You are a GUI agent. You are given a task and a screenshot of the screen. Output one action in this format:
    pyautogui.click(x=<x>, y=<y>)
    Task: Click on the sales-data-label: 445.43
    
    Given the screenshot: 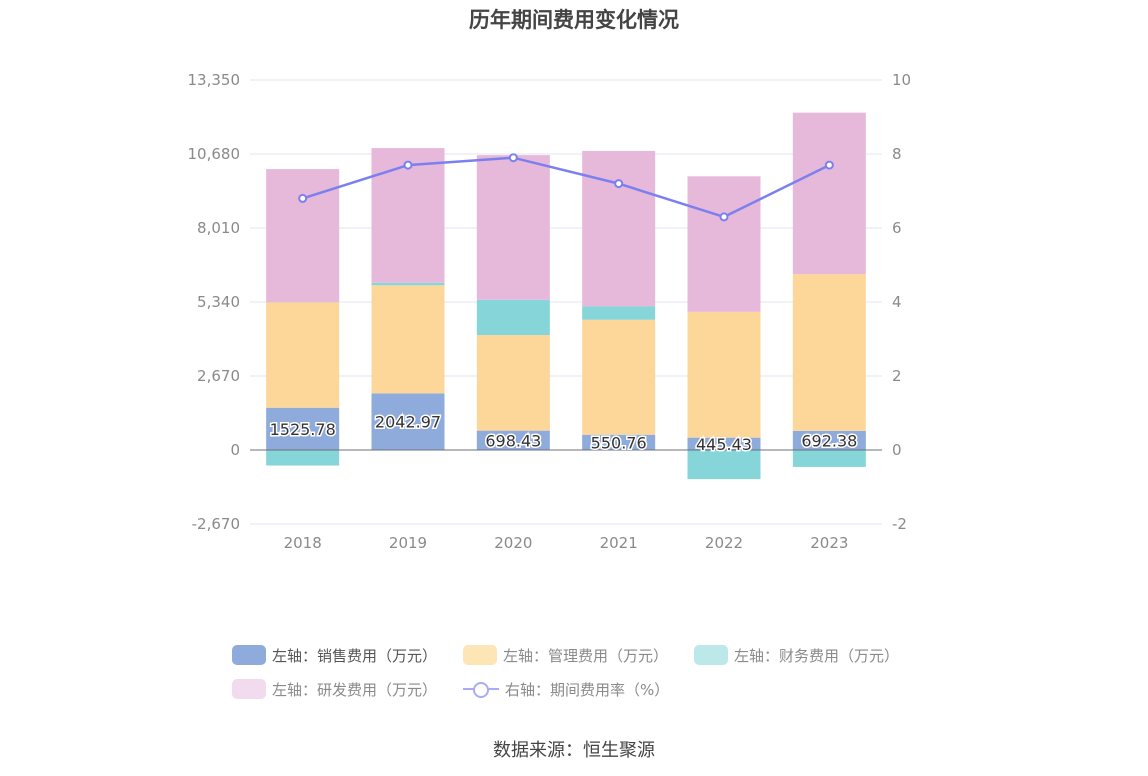 What is the action you would take?
    pyautogui.click(x=724, y=444)
    